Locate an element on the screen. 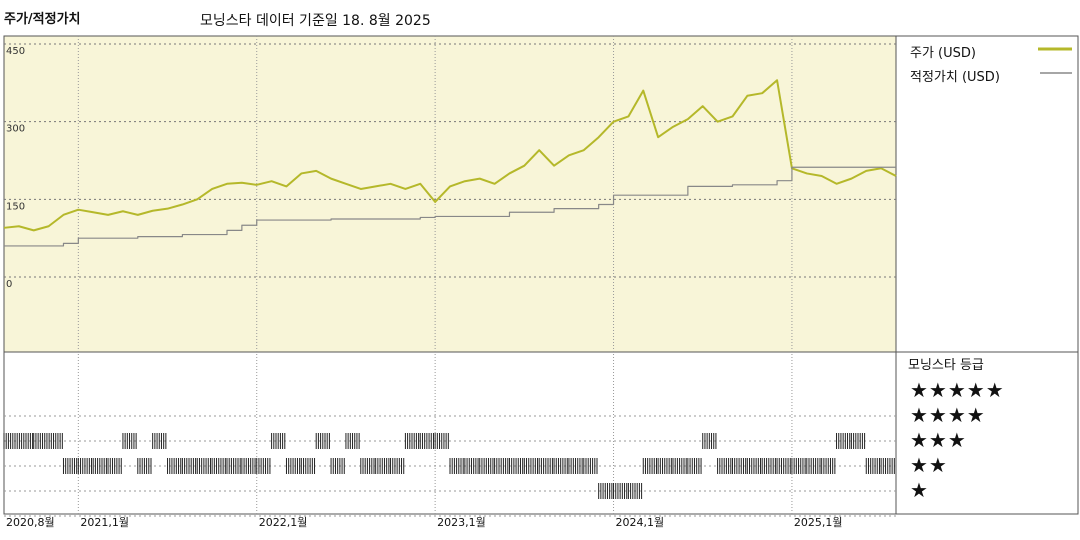 This screenshot has width=1080, height=540. chart-title: 주가/적정가치 is located at coordinates (42, 19).